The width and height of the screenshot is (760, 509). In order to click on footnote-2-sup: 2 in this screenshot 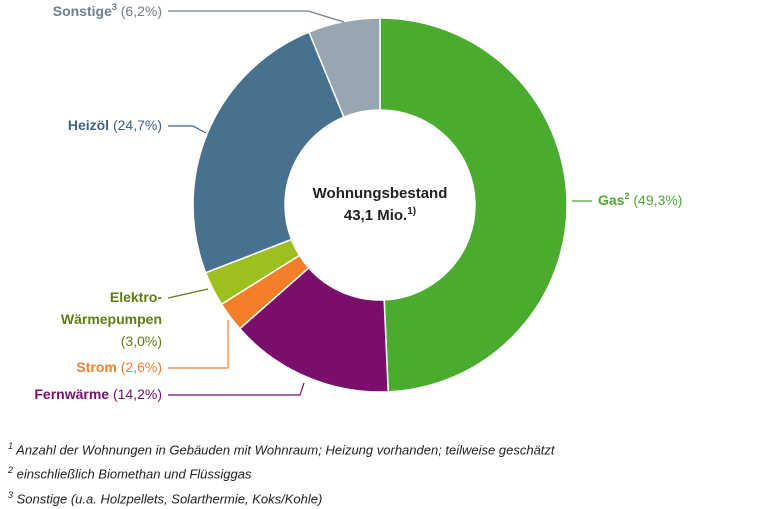, I will do `click(11, 470)`.